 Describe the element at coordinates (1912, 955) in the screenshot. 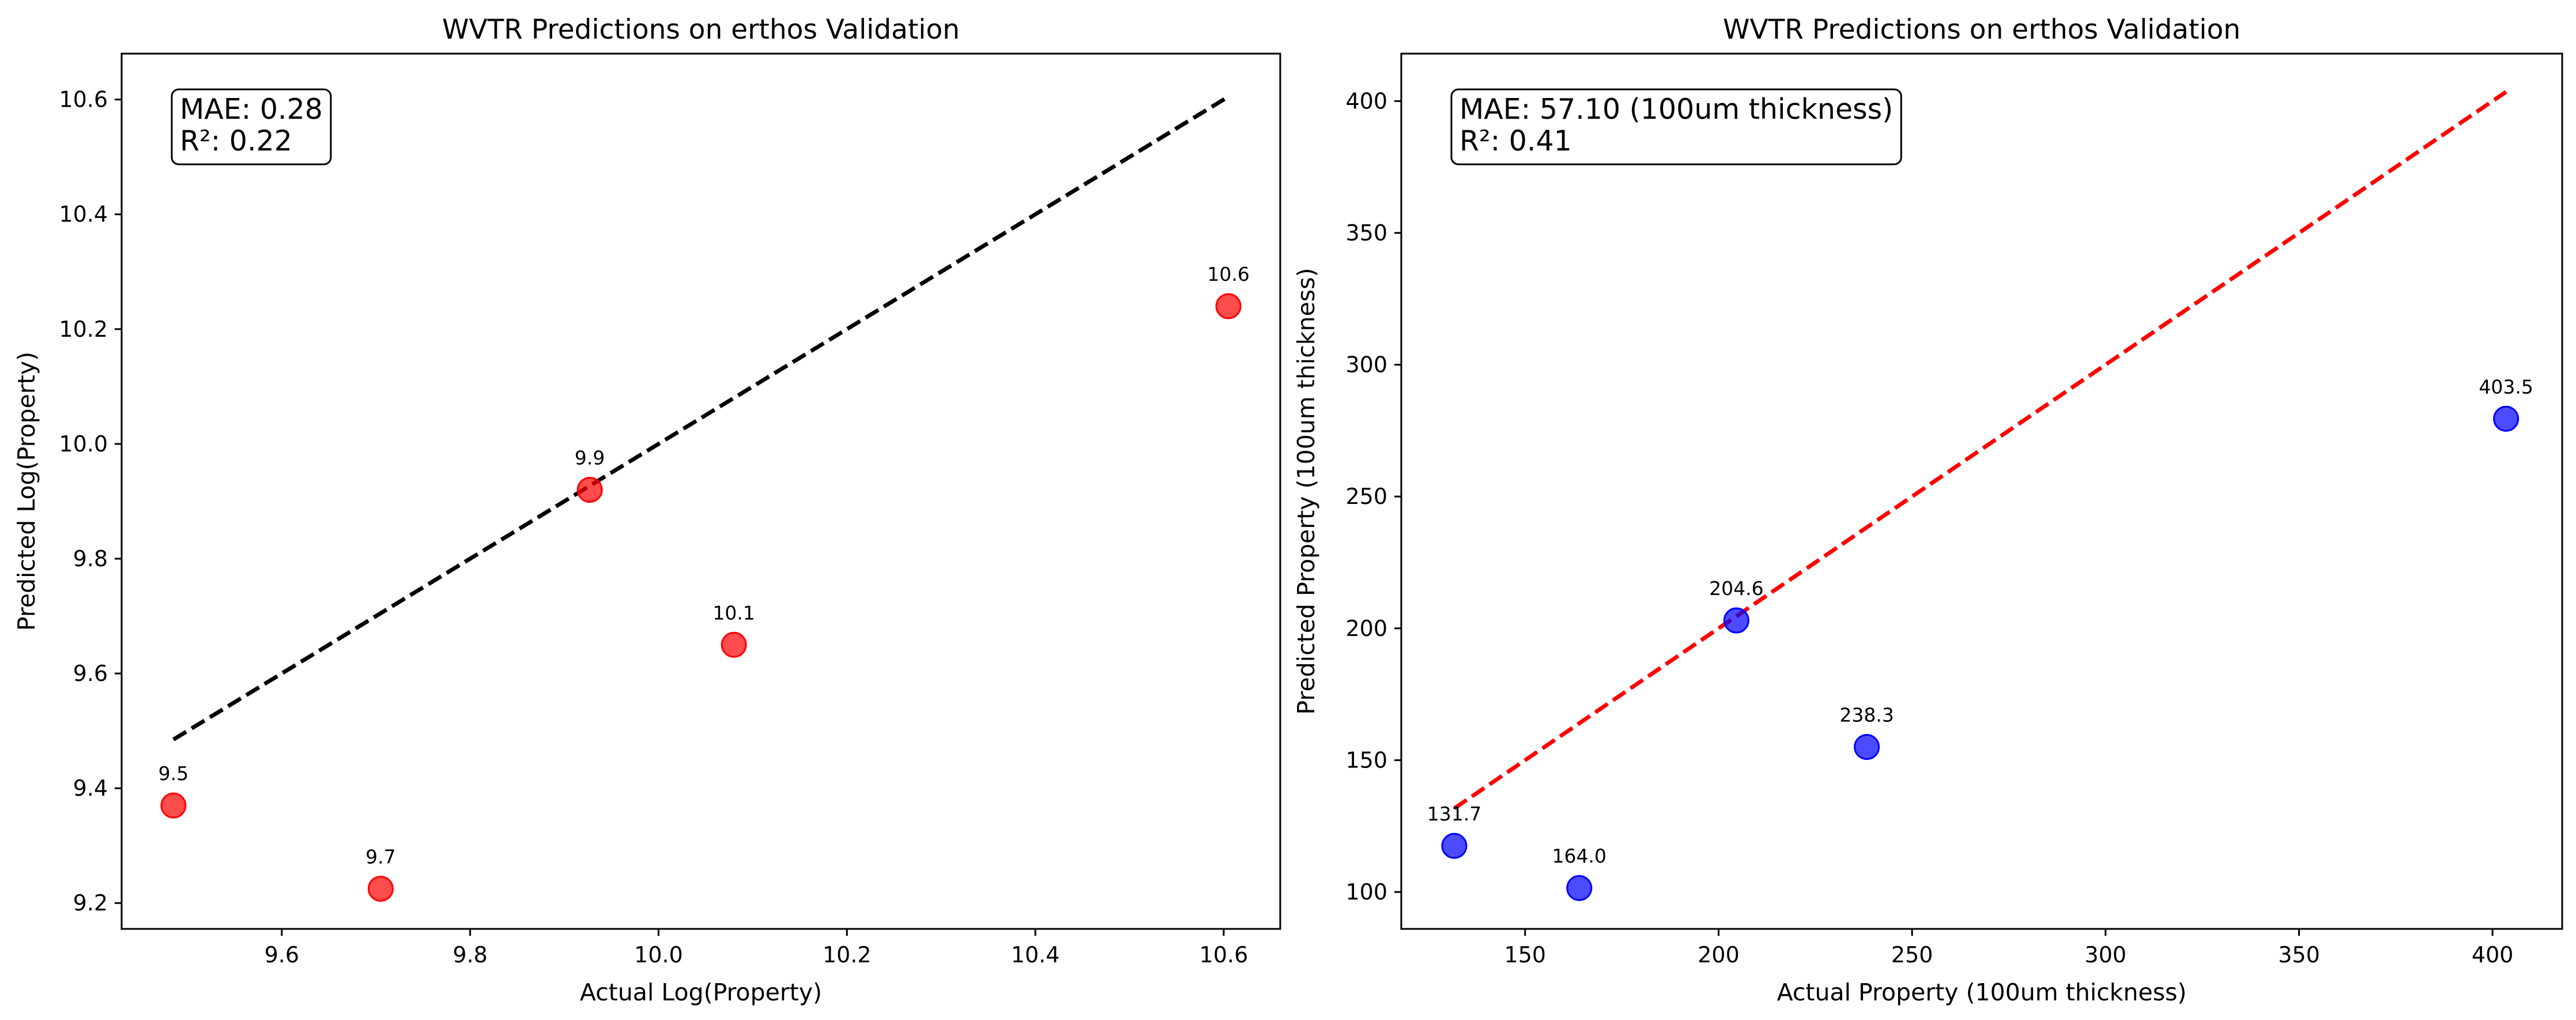

I see `right-x-tick-label: 250` at that location.